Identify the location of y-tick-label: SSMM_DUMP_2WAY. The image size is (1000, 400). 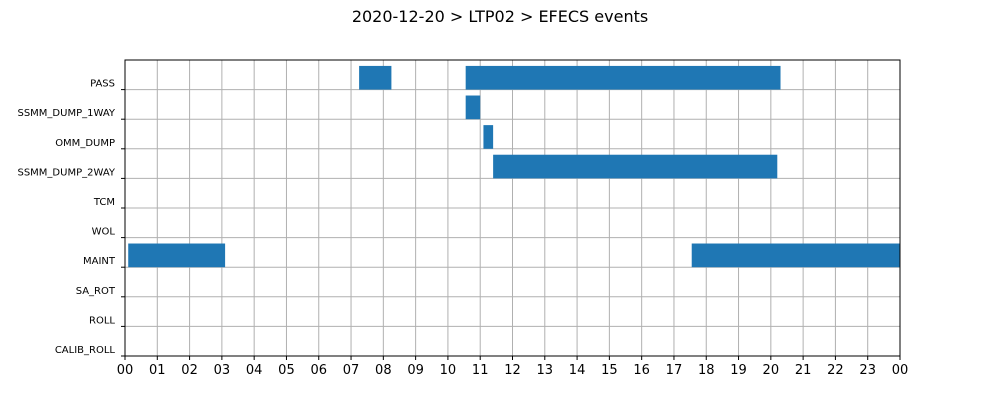
(66, 172).